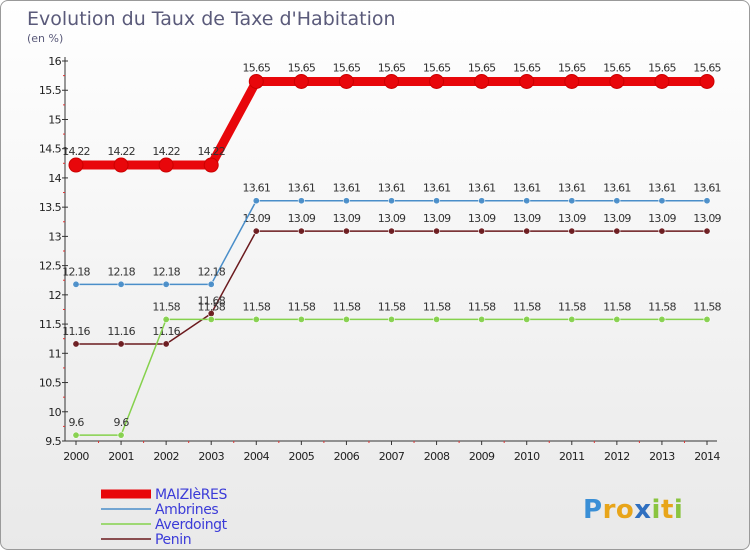 The height and width of the screenshot is (550, 750). Describe the element at coordinates (572, 456) in the screenshot. I see `x-tick-label: 2011` at that location.